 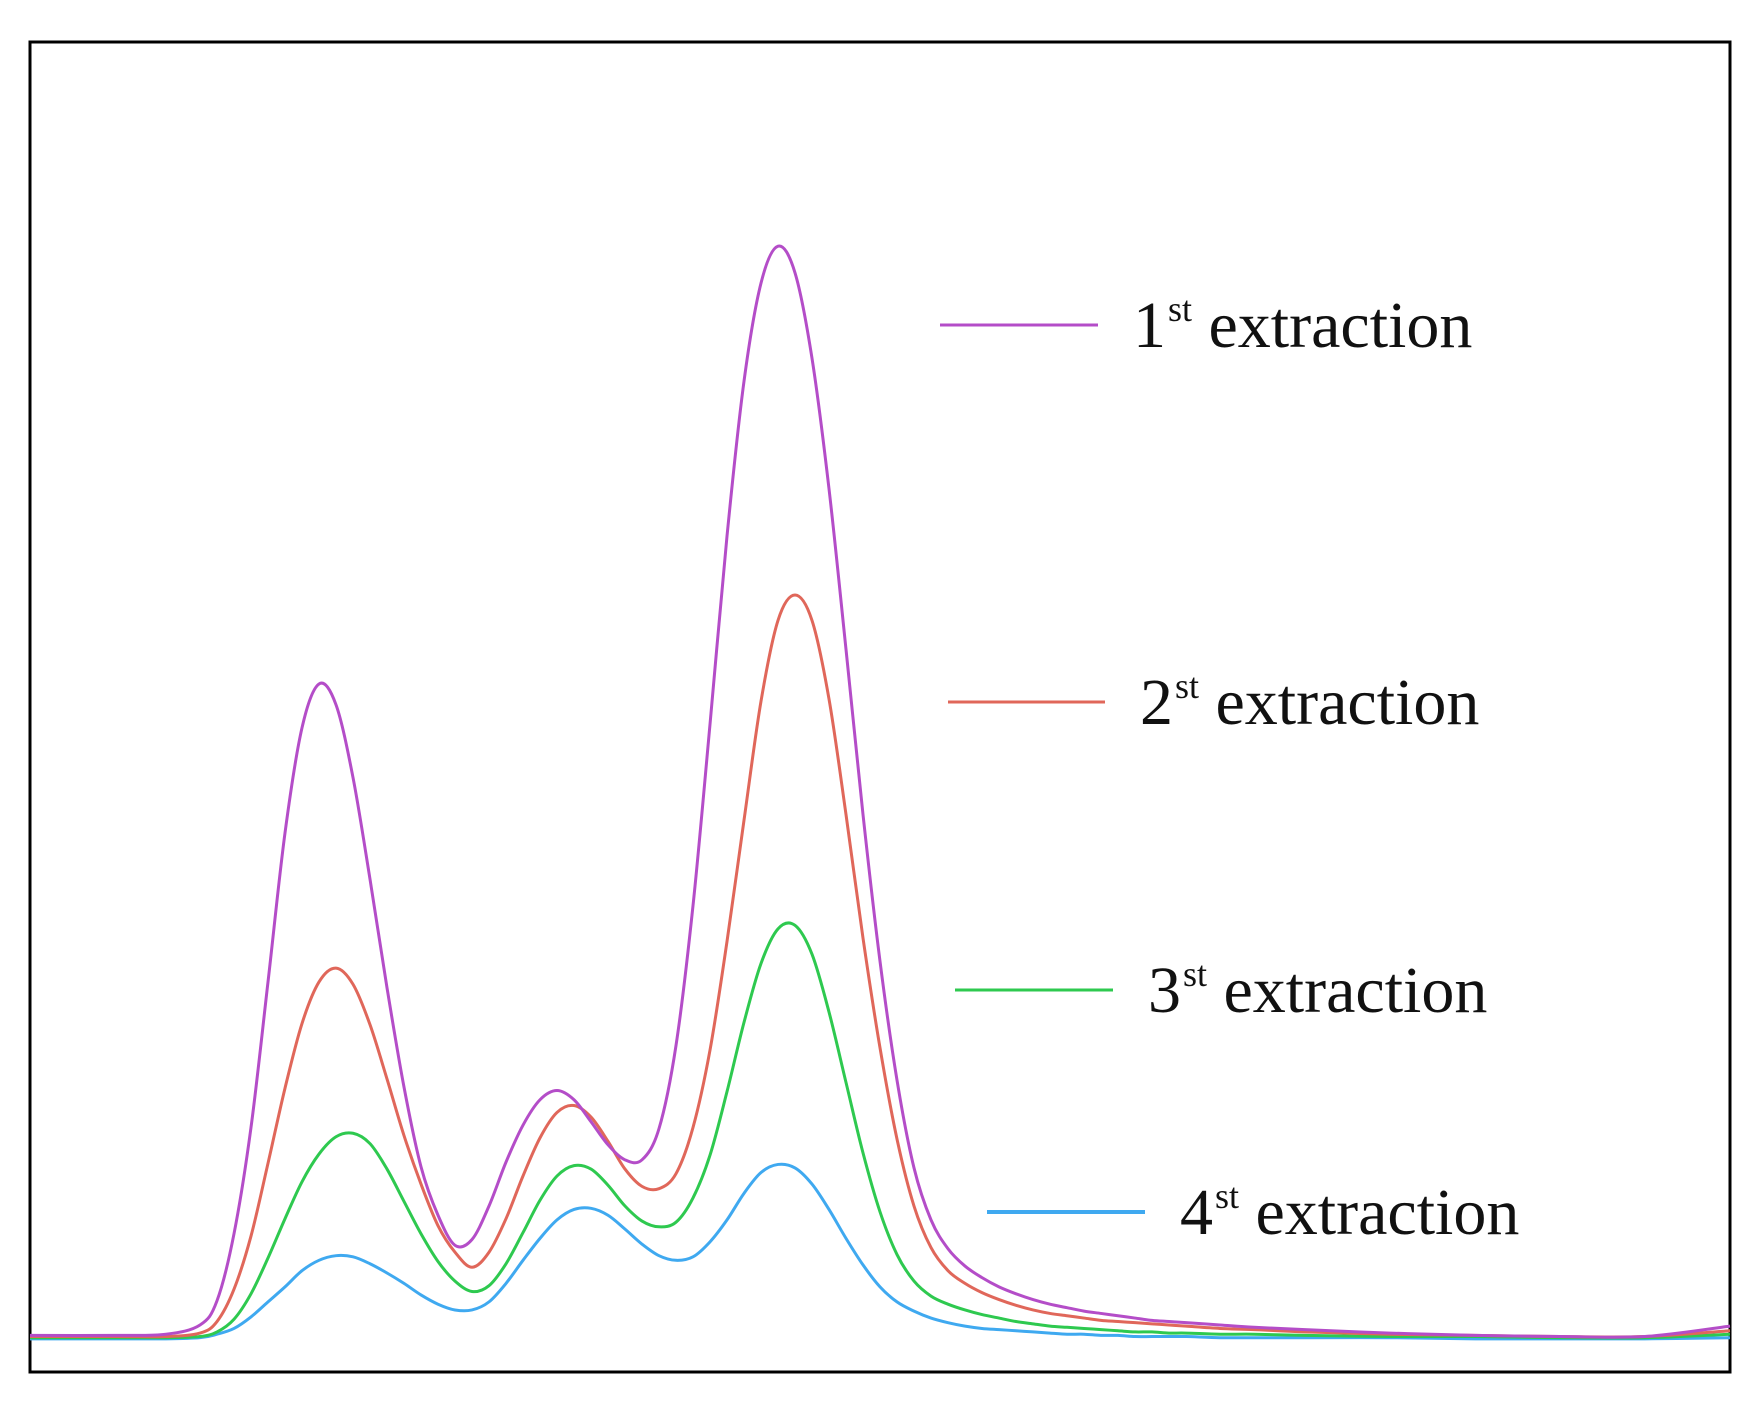 What do you see at coordinates (1180, 309) in the screenshot?
I see `legend-superscript-1: st` at bounding box center [1180, 309].